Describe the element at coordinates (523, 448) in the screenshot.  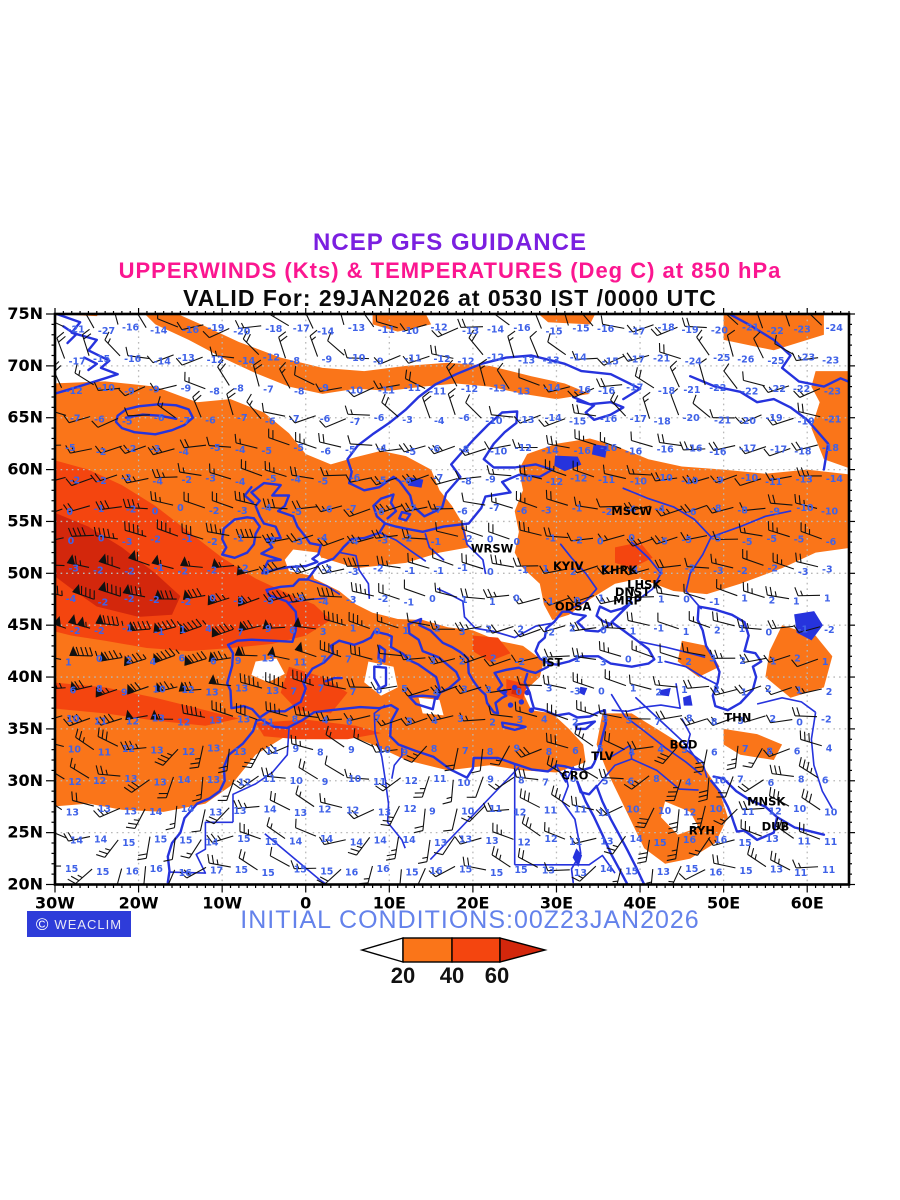
I see `temperature-value: -12` at that location.